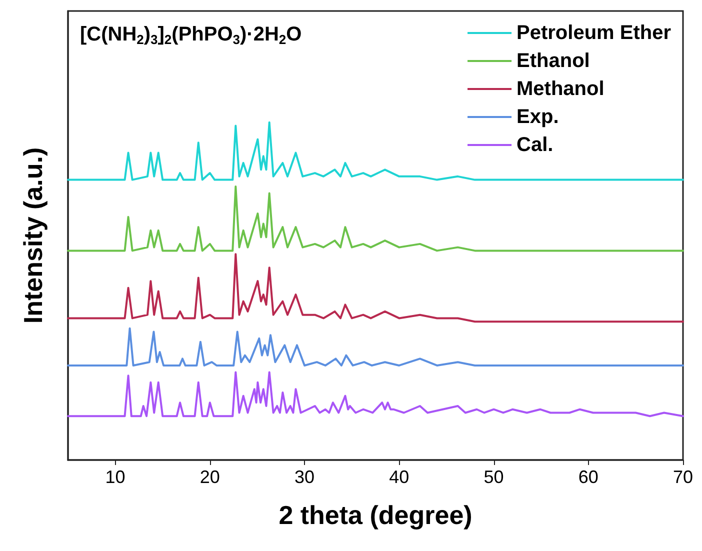 This screenshot has height=551, width=702. What do you see at coordinates (588, 477) in the screenshot?
I see `x-tick-label: 60` at bounding box center [588, 477].